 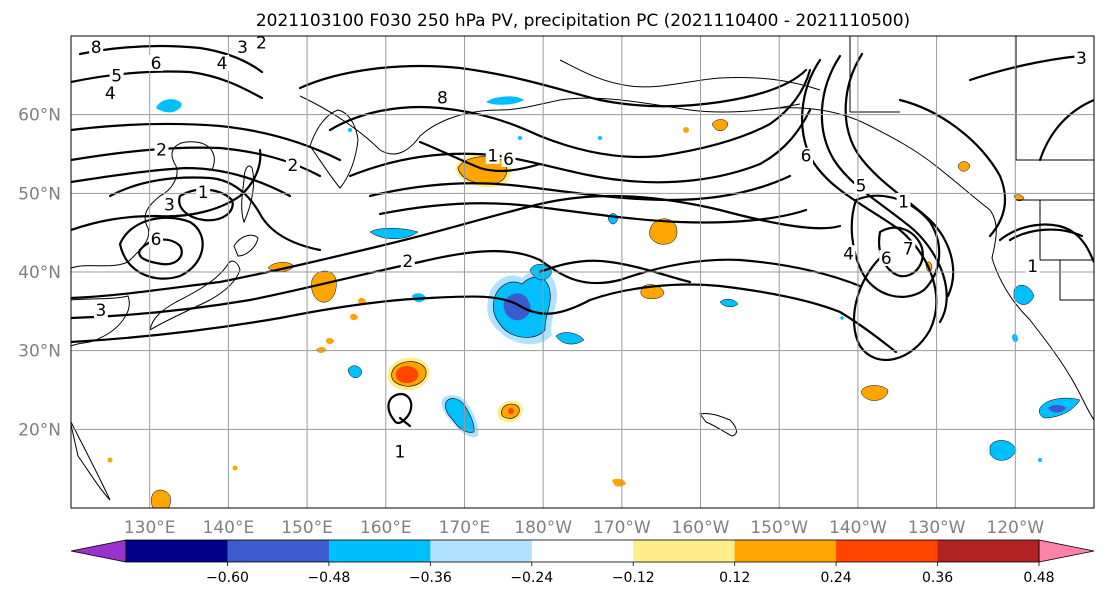 I want to click on colorbar-tick-label: −0.60, so click(x=227, y=578).